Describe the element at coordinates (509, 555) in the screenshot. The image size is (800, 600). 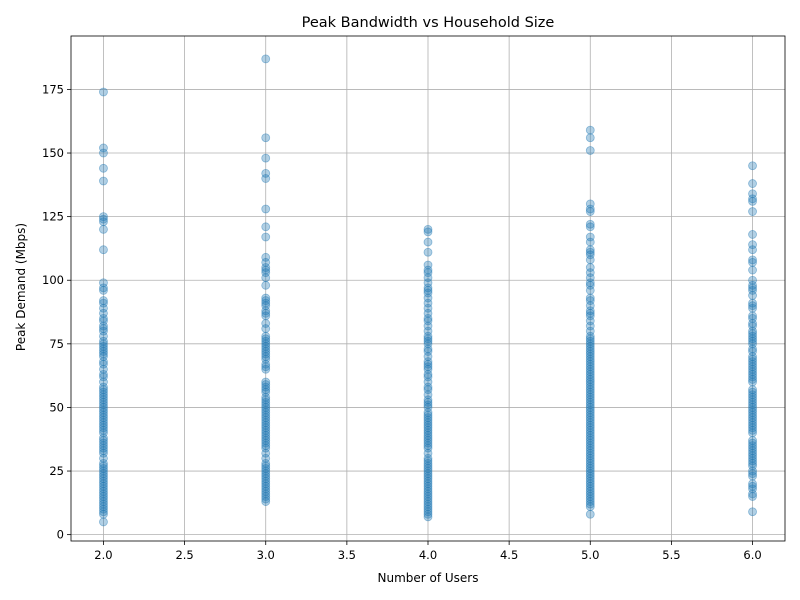
I see `x-tick-label: 4.5` at that location.